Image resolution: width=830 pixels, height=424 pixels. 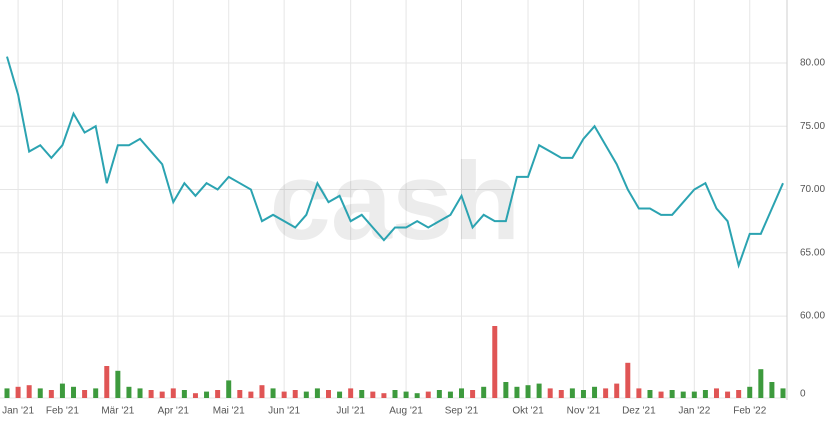 What do you see at coordinates (694, 411) in the screenshot?
I see `x-tick-label: Jan '22` at bounding box center [694, 411].